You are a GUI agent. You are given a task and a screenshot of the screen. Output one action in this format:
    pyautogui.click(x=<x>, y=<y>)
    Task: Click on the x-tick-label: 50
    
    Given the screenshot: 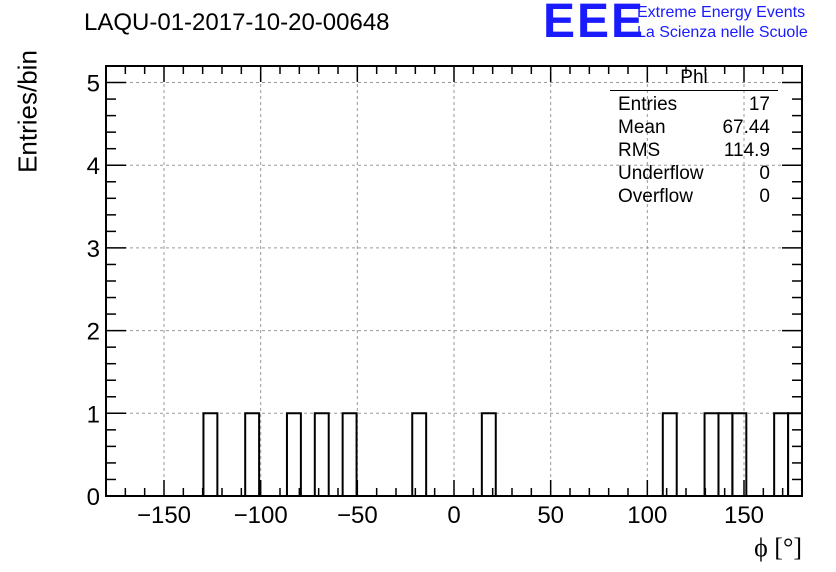 What is the action you would take?
    pyautogui.click(x=550, y=515)
    